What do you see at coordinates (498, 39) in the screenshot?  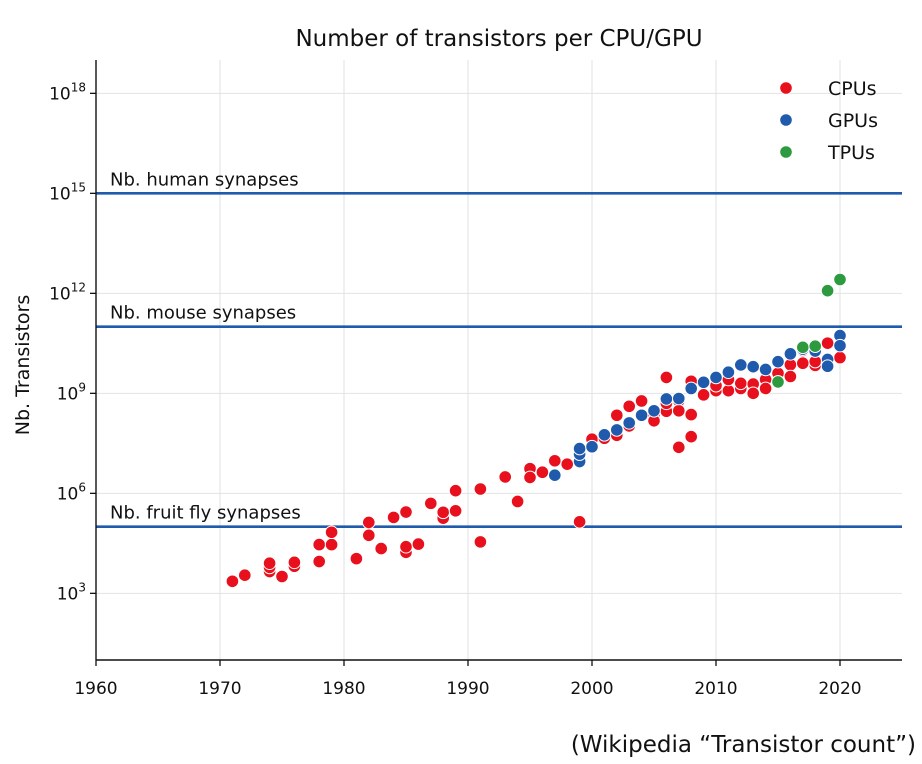 I see `chart-title: Number of transistors per CPU/GPU` at bounding box center [498, 39].